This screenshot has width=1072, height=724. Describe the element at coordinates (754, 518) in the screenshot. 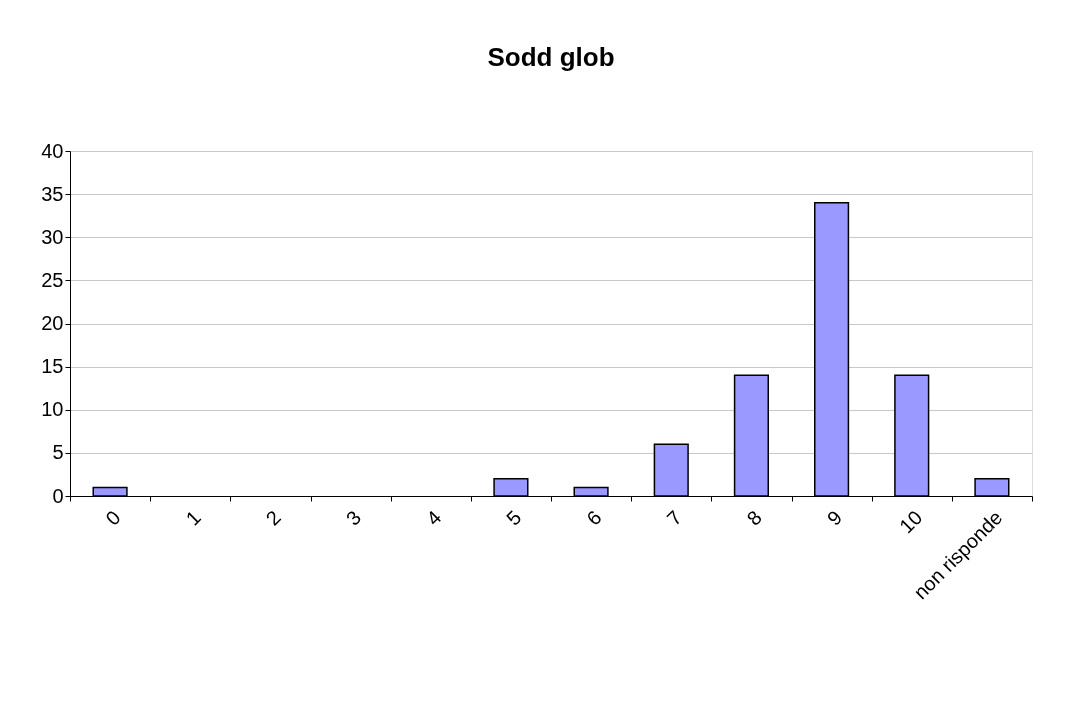

I see `x-tick-label: 8` at that location.